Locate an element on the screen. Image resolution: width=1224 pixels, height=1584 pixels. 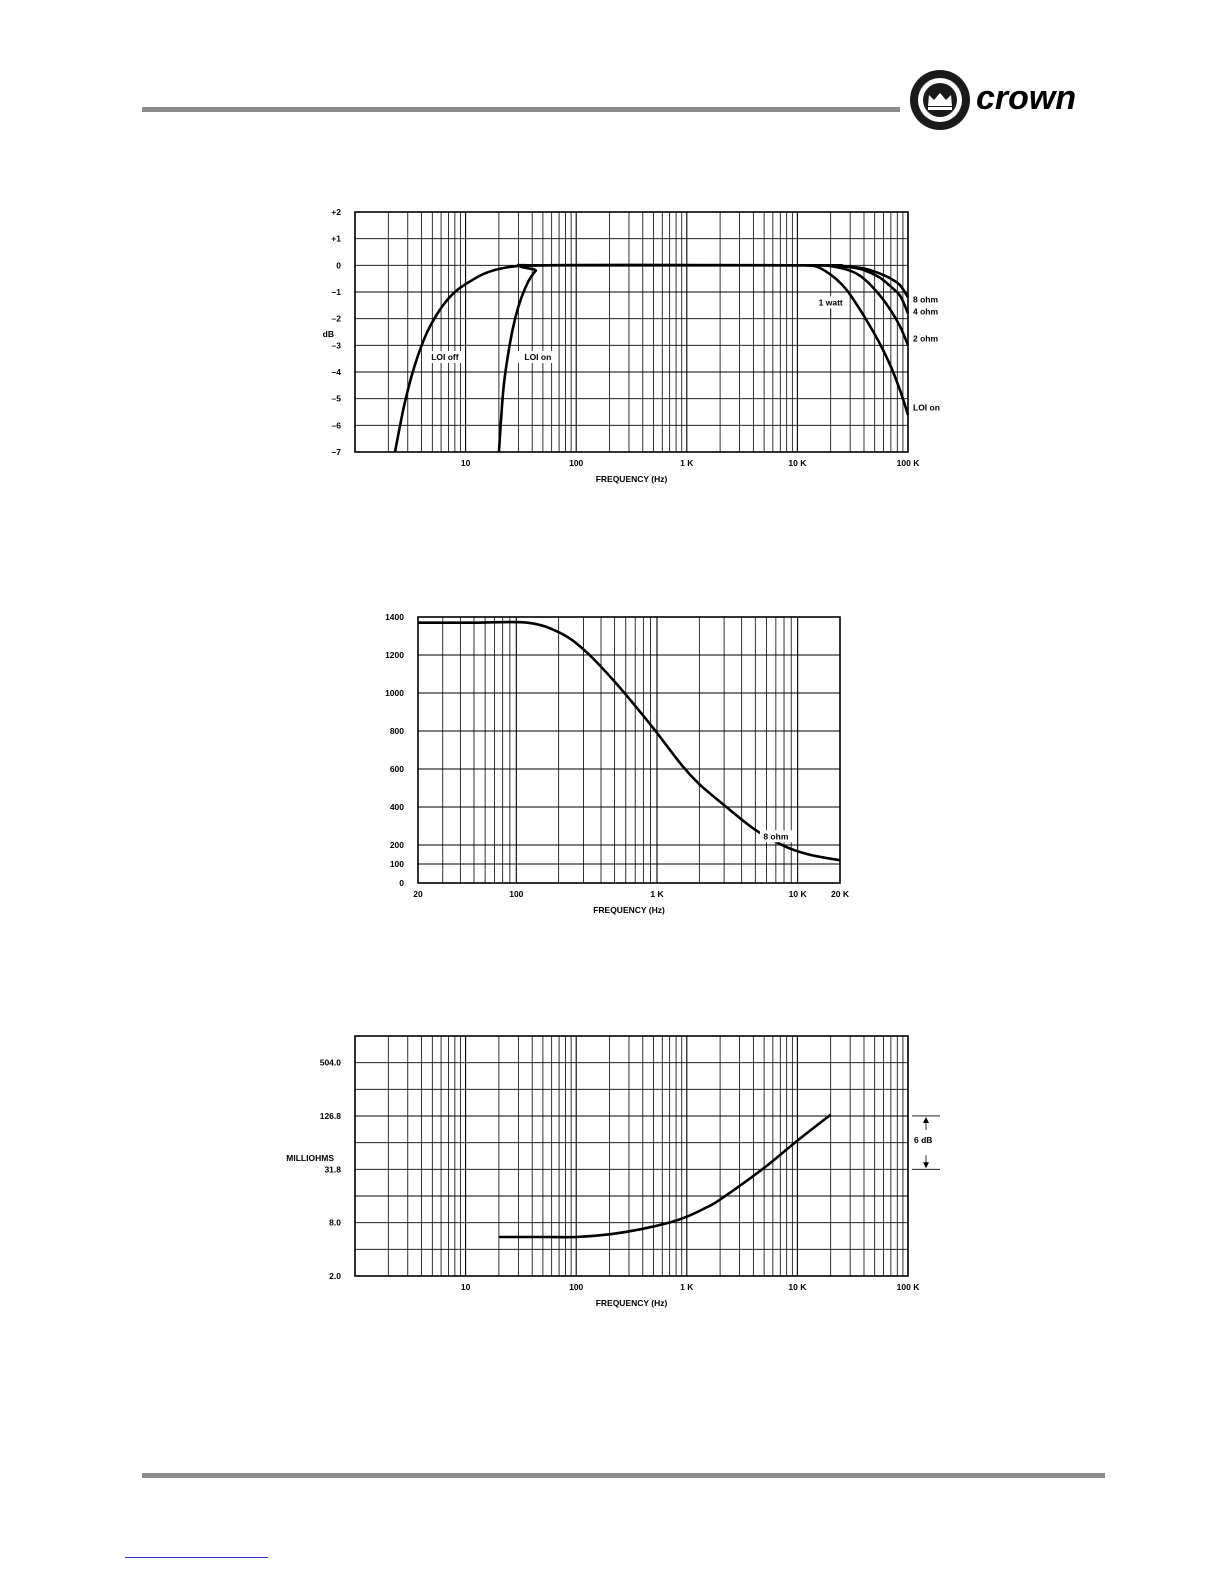
crown-band-icon is located at coordinates (940, 108).